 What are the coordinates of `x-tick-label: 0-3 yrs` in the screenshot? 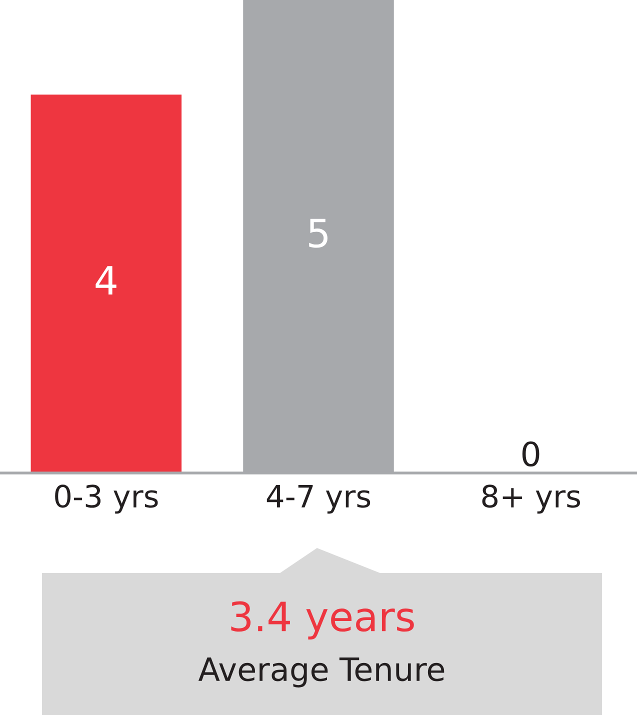 It's located at (106, 499).